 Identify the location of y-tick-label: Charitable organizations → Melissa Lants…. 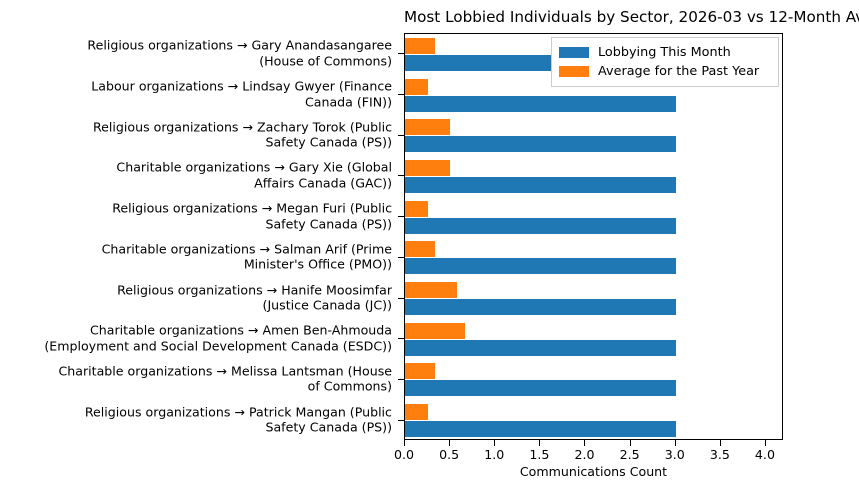
(196, 378).